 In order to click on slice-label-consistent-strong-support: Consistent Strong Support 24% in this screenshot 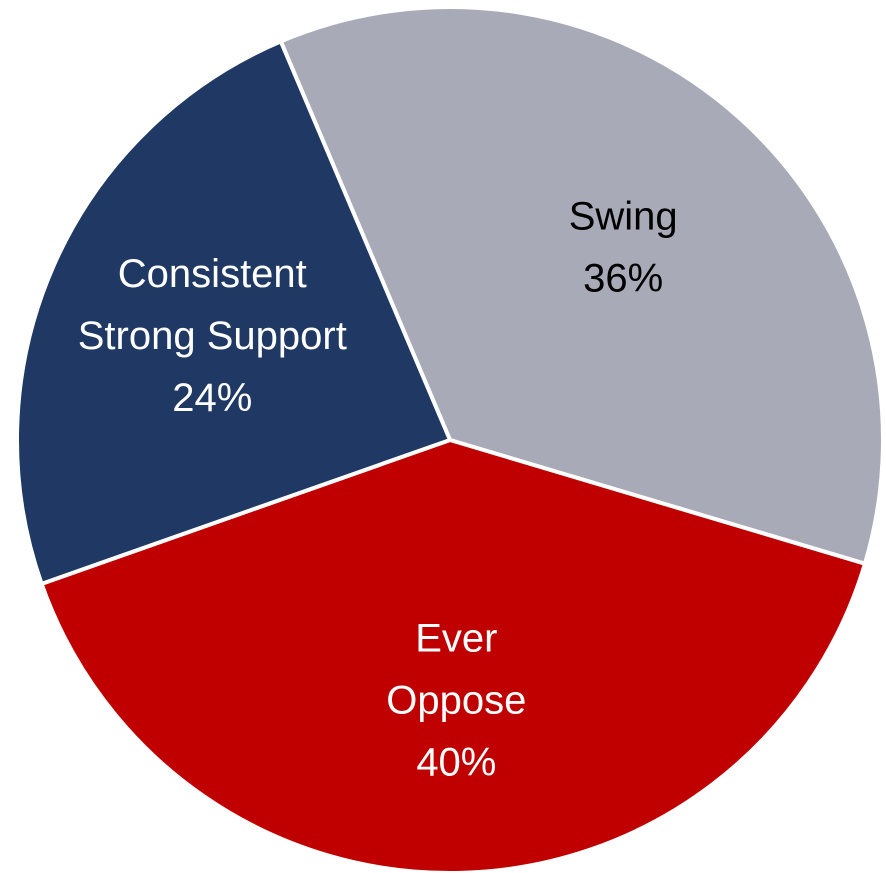, I will do `click(212, 336)`.